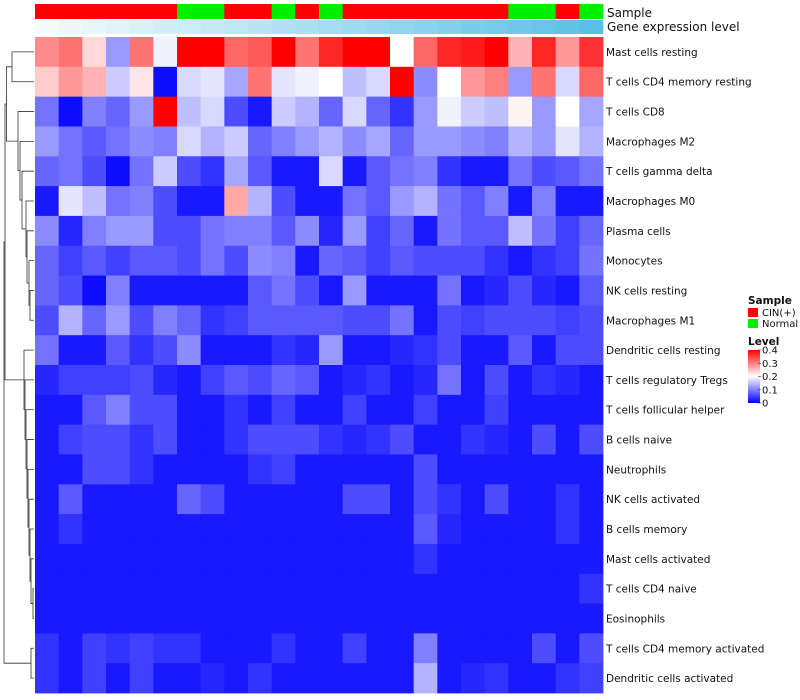 This screenshot has width=800, height=700. What do you see at coordinates (770, 364) in the screenshot?
I see `level-tick-label: 0.3` at bounding box center [770, 364].